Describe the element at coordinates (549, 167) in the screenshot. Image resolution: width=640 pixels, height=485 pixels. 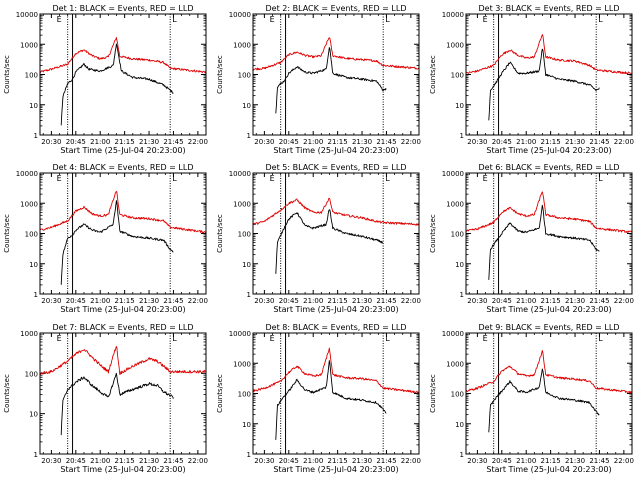
I see `panel-title: Det 6: BLACK = Events, RED = LLD` at that location.